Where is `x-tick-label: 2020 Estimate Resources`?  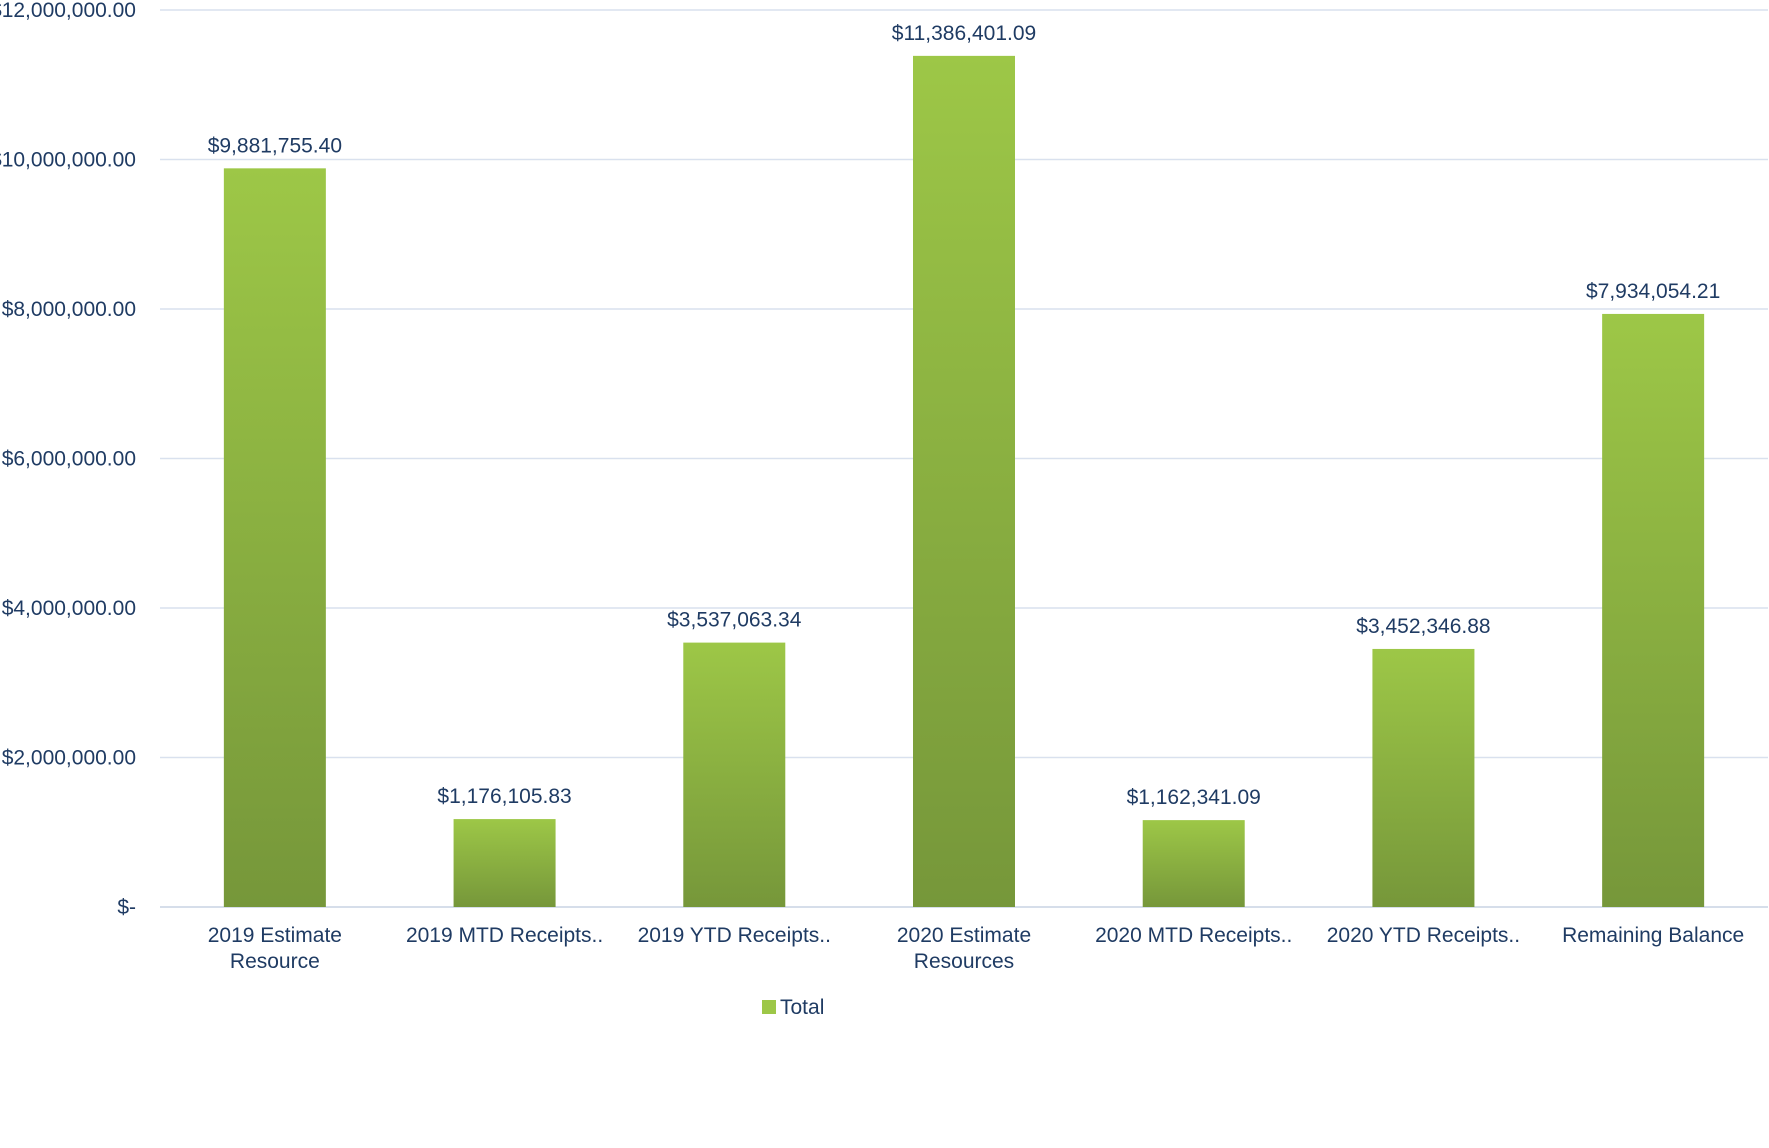
x-tick-label: 2020 Estimate Resources is located at coordinates (964, 948).